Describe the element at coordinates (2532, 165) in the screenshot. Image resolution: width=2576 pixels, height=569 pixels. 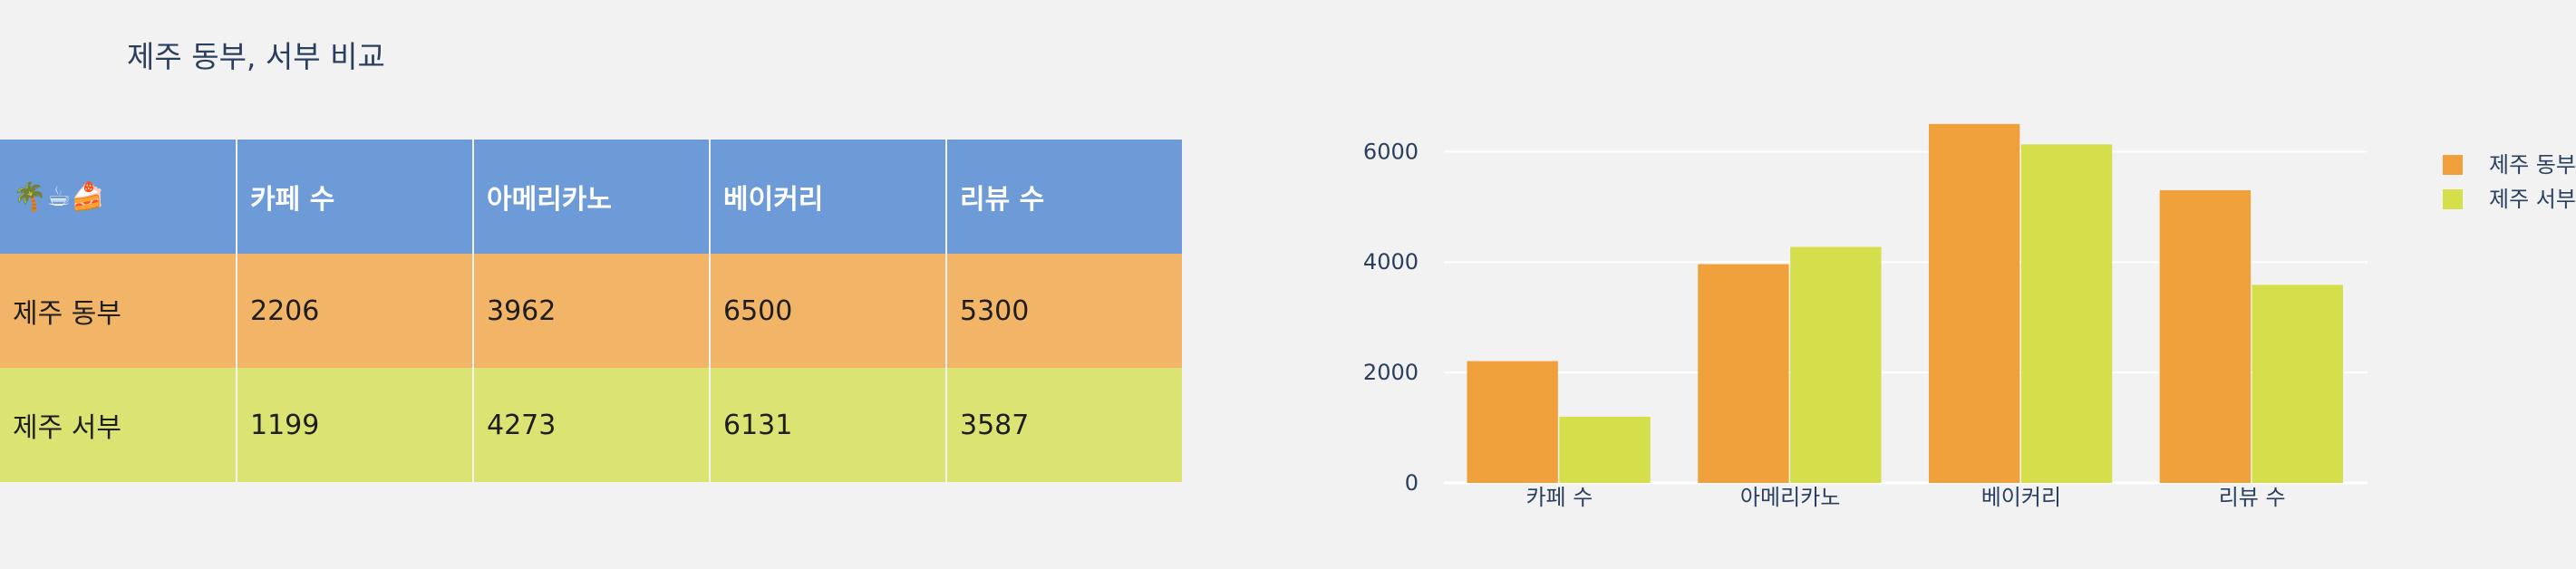
I see `legend-label: 제주 동부` at that location.